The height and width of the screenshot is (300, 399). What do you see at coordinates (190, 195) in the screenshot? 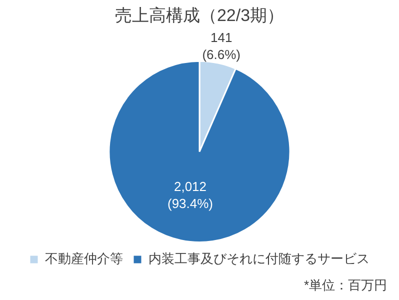
I see `data-label: 2,012 (93.4%)` at bounding box center [190, 195].